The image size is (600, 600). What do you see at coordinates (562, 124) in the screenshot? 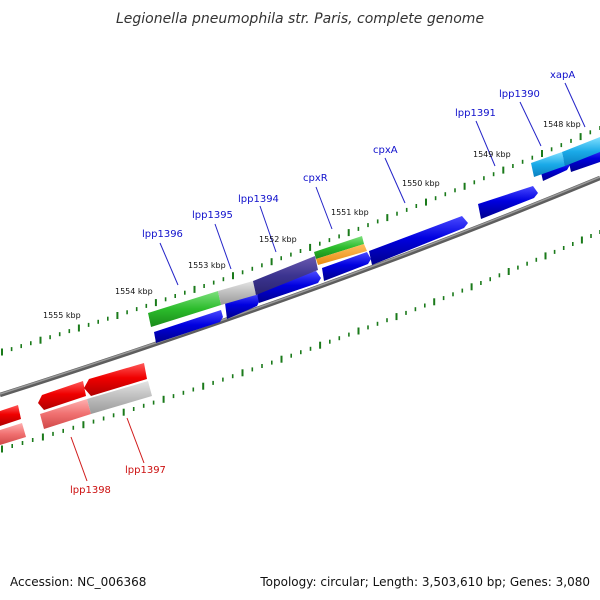
I see `kbp-label: 1548 kbp` at bounding box center [562, 124].